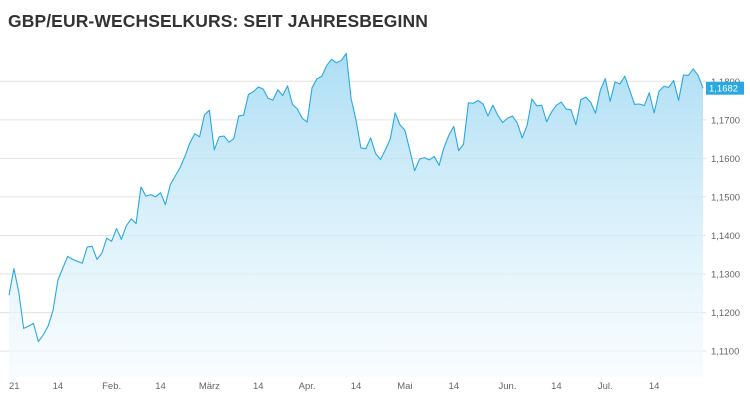  I want to click on current-price-label: 1,1682, so click(723, 89).